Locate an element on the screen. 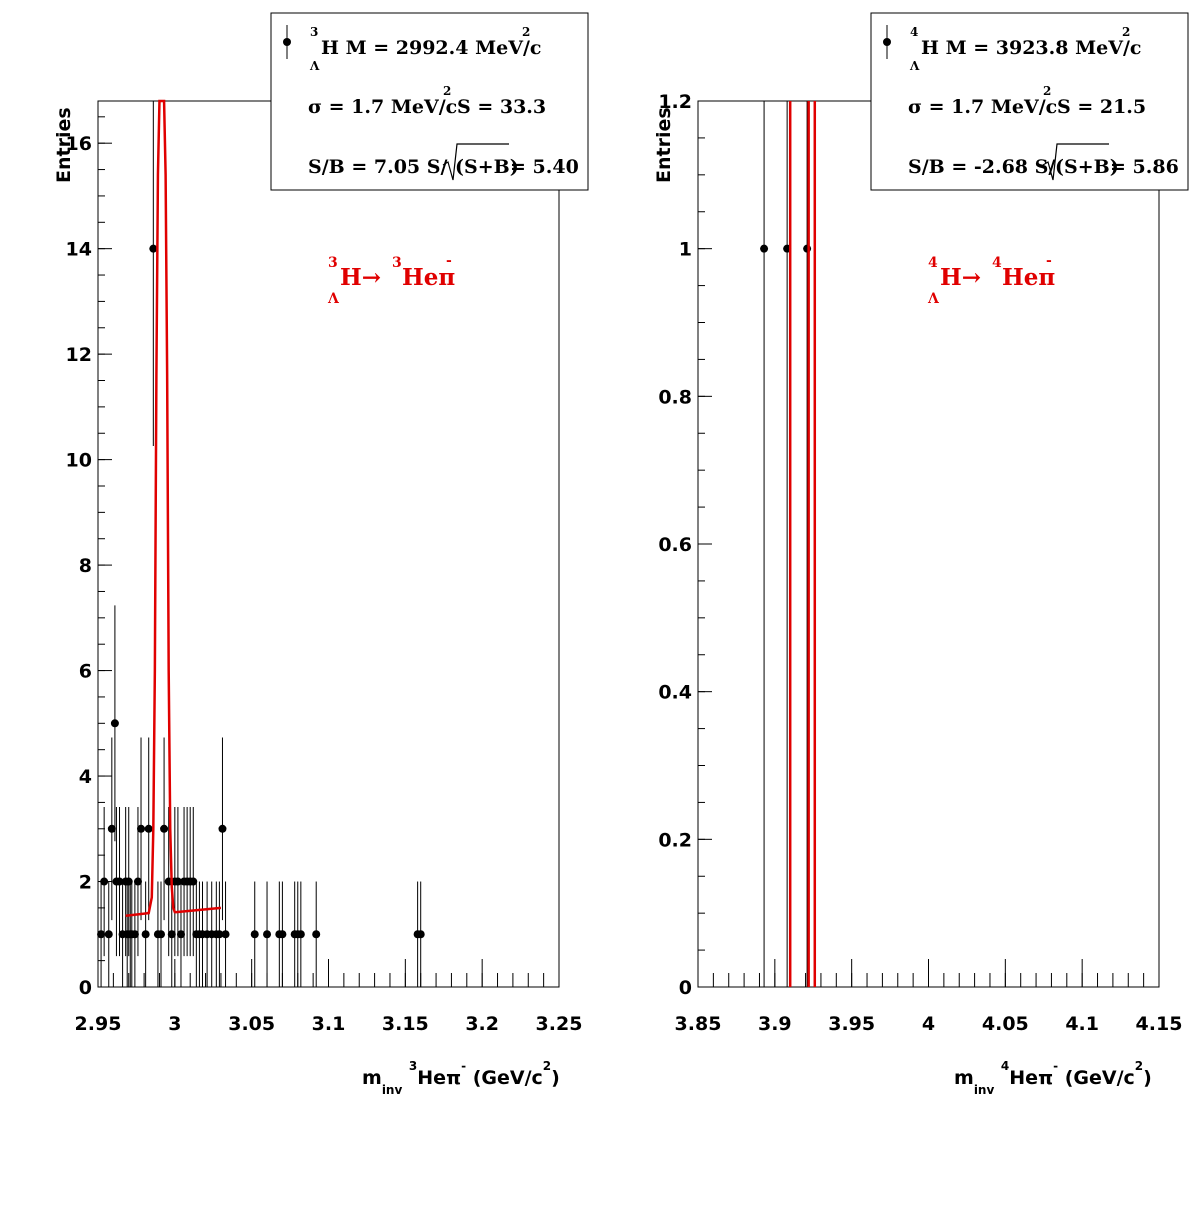 The height and width of the screenshot is (1214, 1200). x-tick-label: 4.05 is located at coordinates (1005, 1024).